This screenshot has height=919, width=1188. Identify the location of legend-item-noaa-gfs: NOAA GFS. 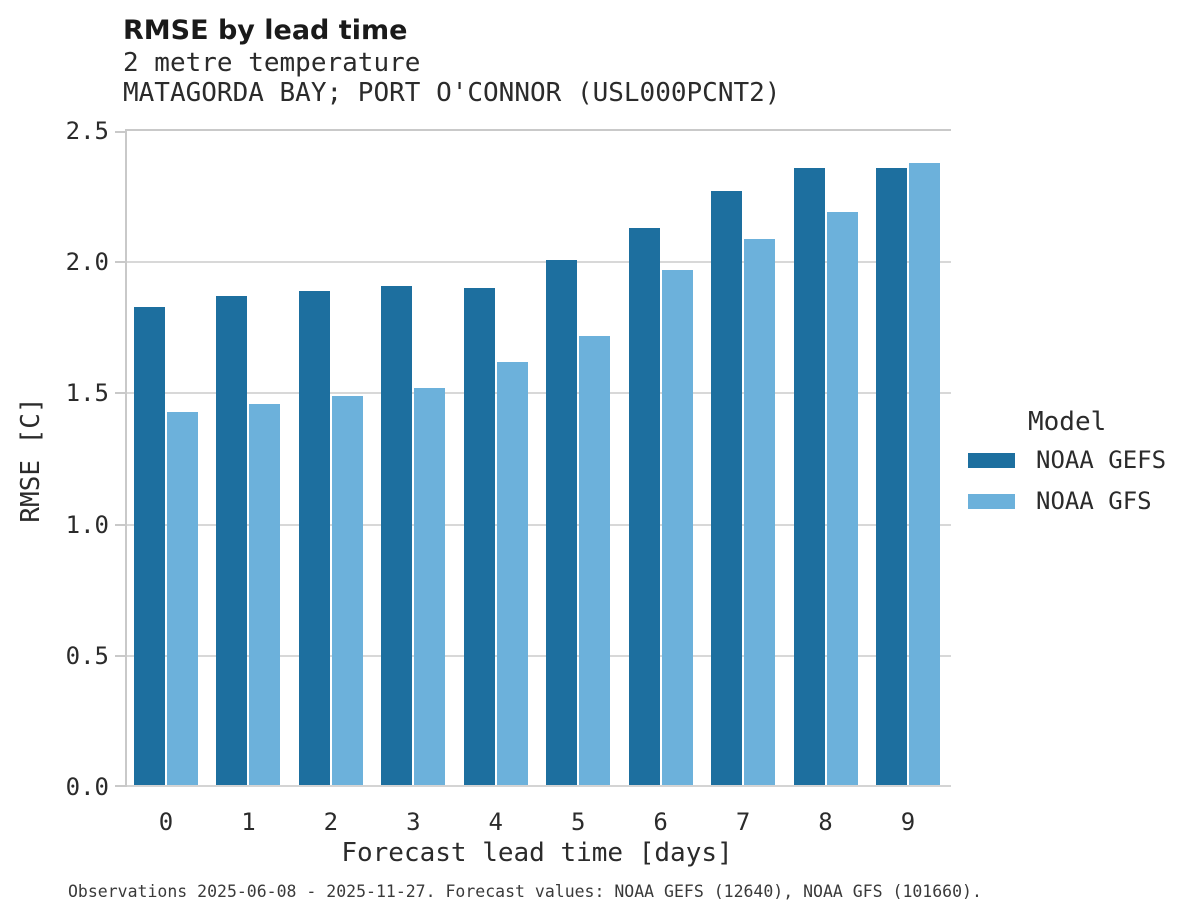
(1067, 501).